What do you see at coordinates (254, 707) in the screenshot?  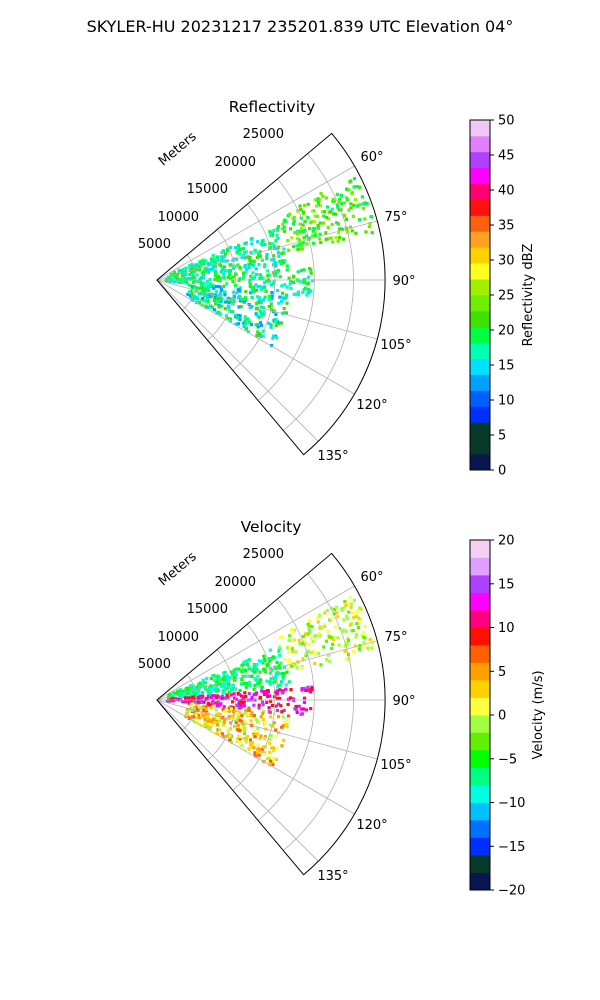 I see `grid-ring` at bounding box center [254, 707].